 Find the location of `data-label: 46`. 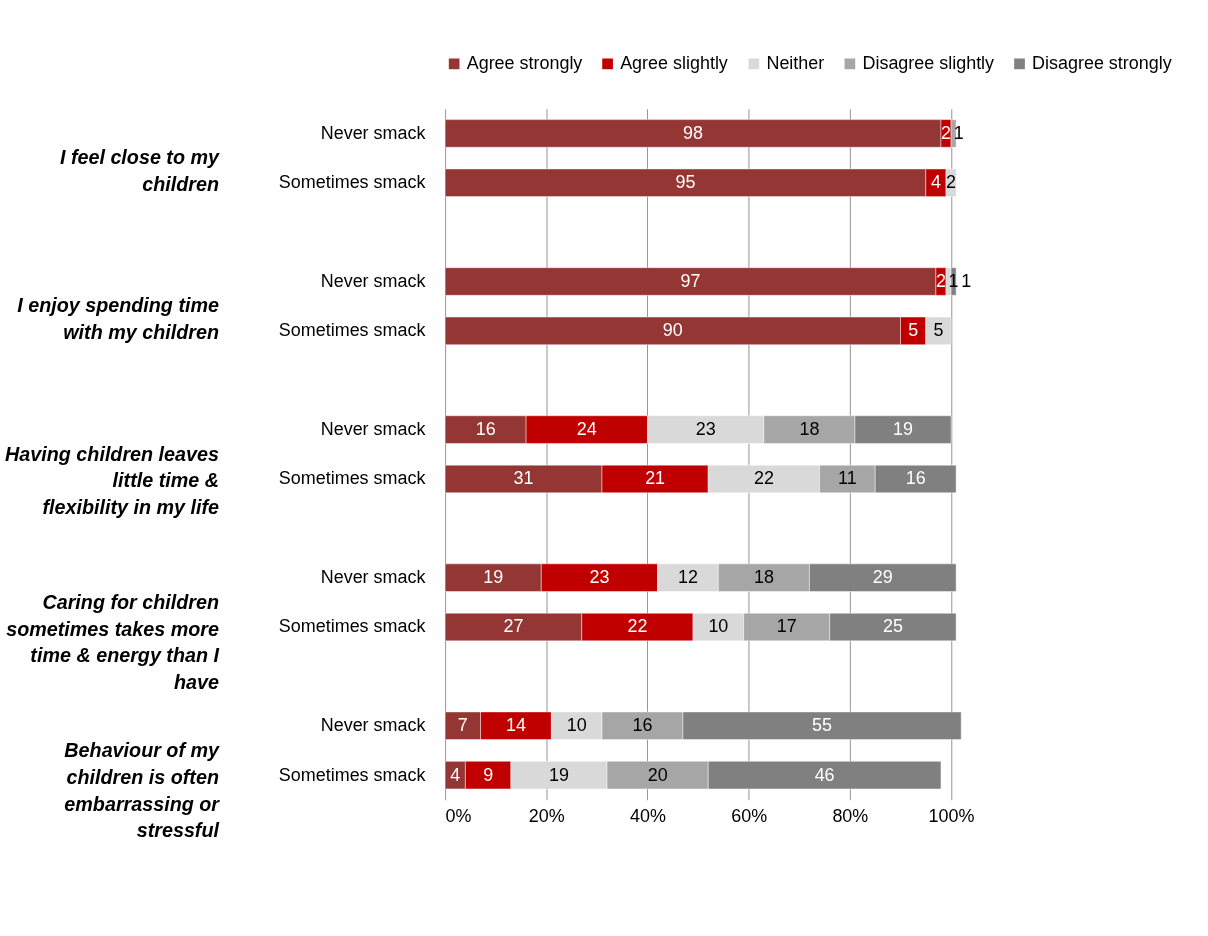

data-label: 46 is located at coordinates (824, 774).